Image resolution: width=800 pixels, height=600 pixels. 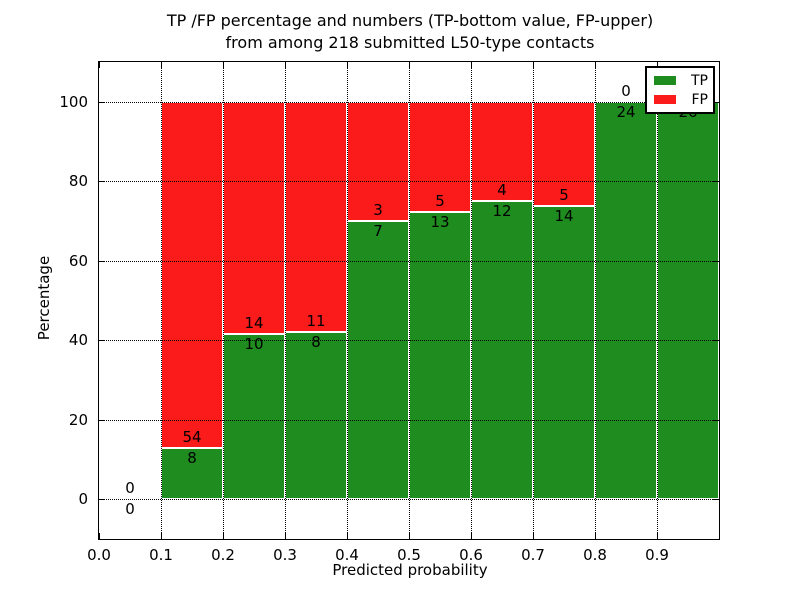 What do you see at coordinates (192, 436) in the screenshot?
I see `fp-count-label: 54` at bounding box center [192, 436].